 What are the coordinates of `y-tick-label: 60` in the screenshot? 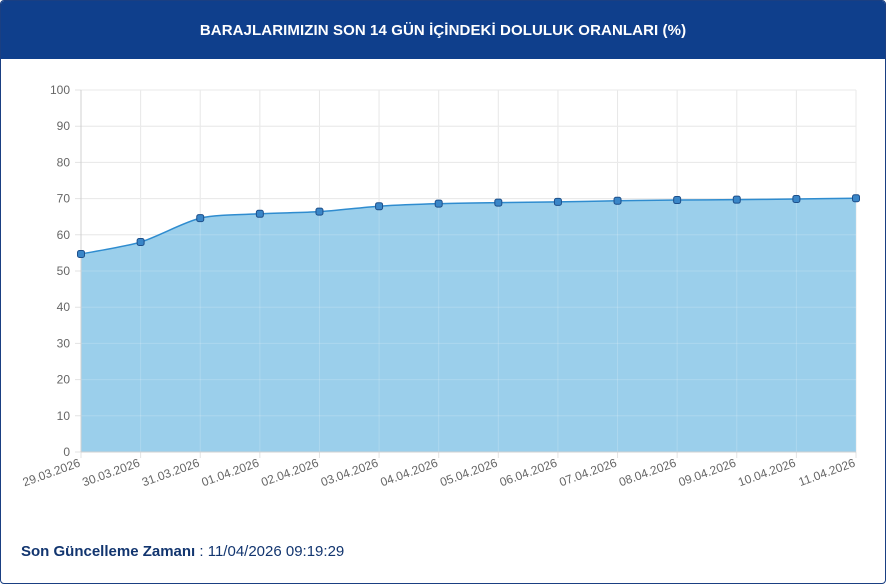 It's located at (64, 235).